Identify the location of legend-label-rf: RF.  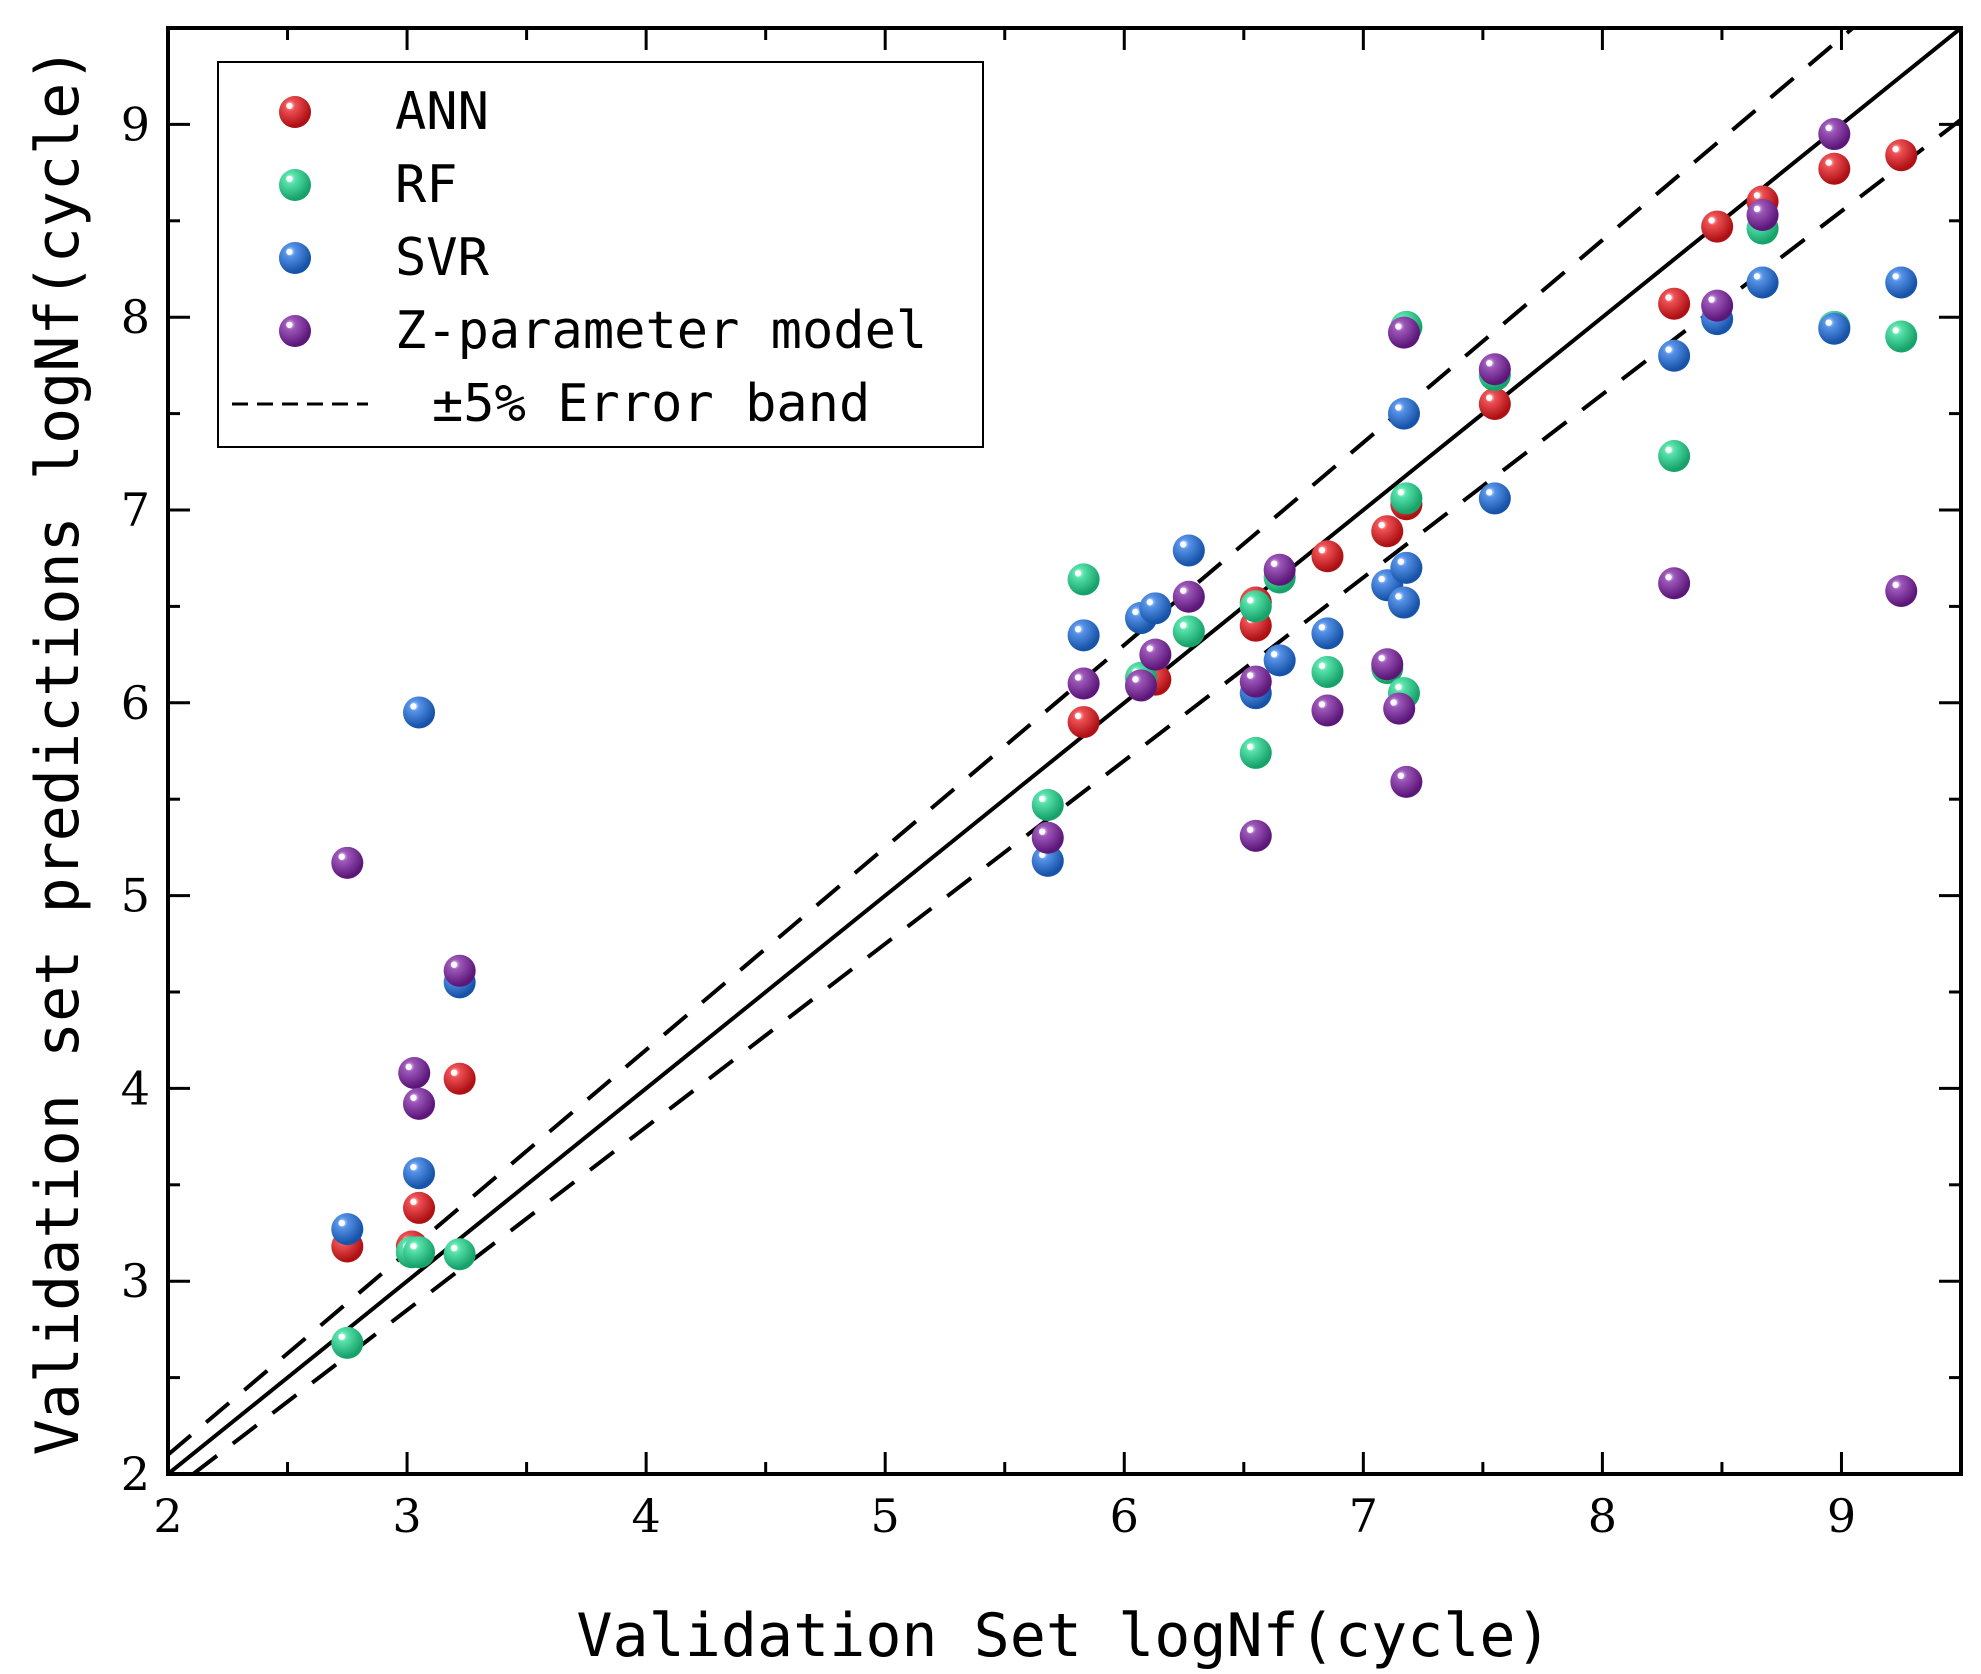
(426, 185).